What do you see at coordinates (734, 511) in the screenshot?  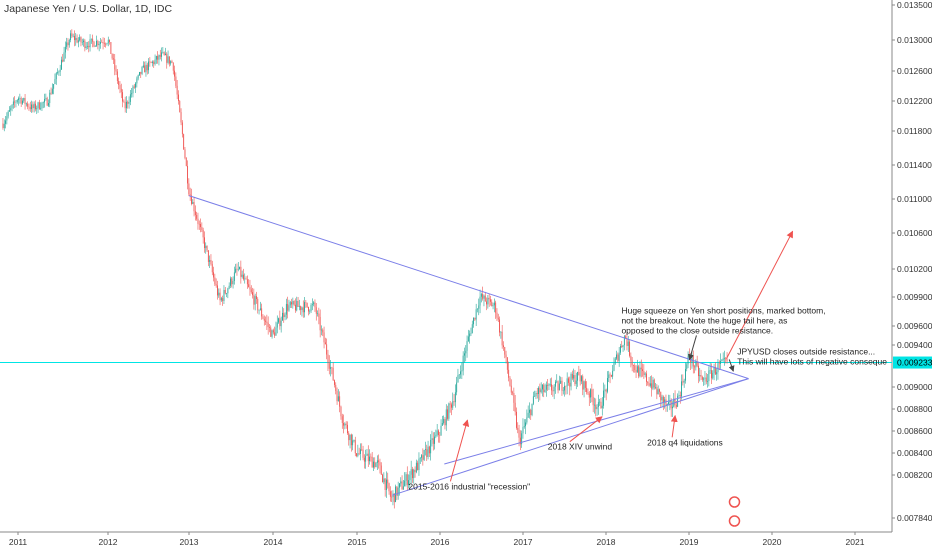 I see `event-icons` at bounding box center [734, 511].